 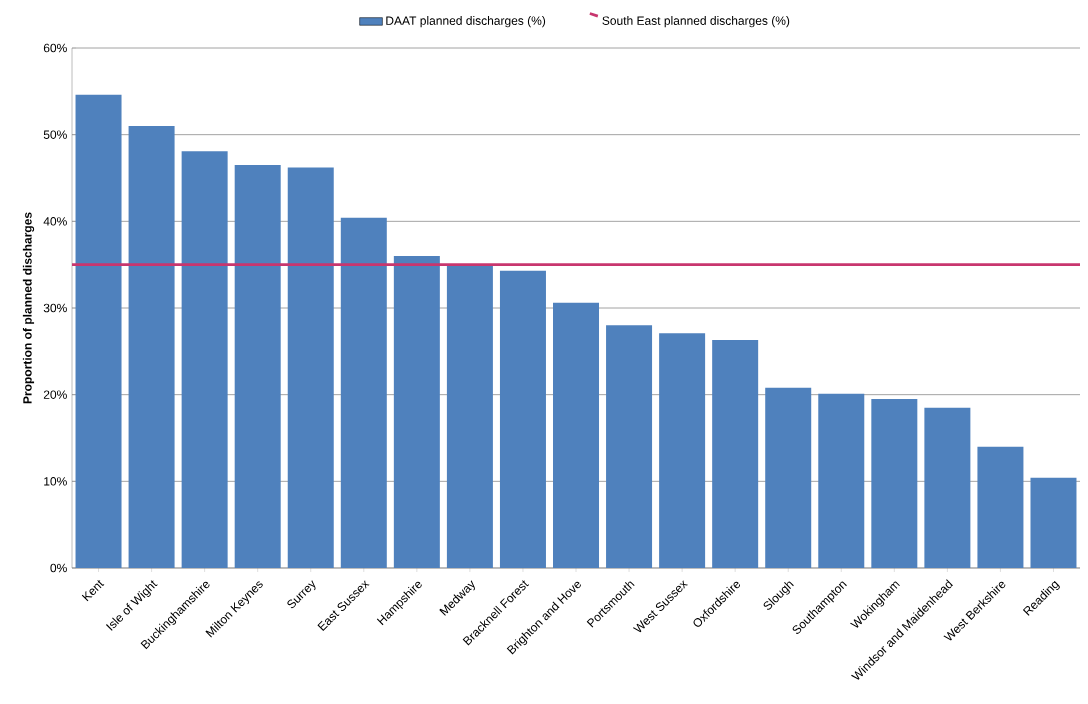 I want to click on y-tick-label: 40%, so click(x=55, y=221).